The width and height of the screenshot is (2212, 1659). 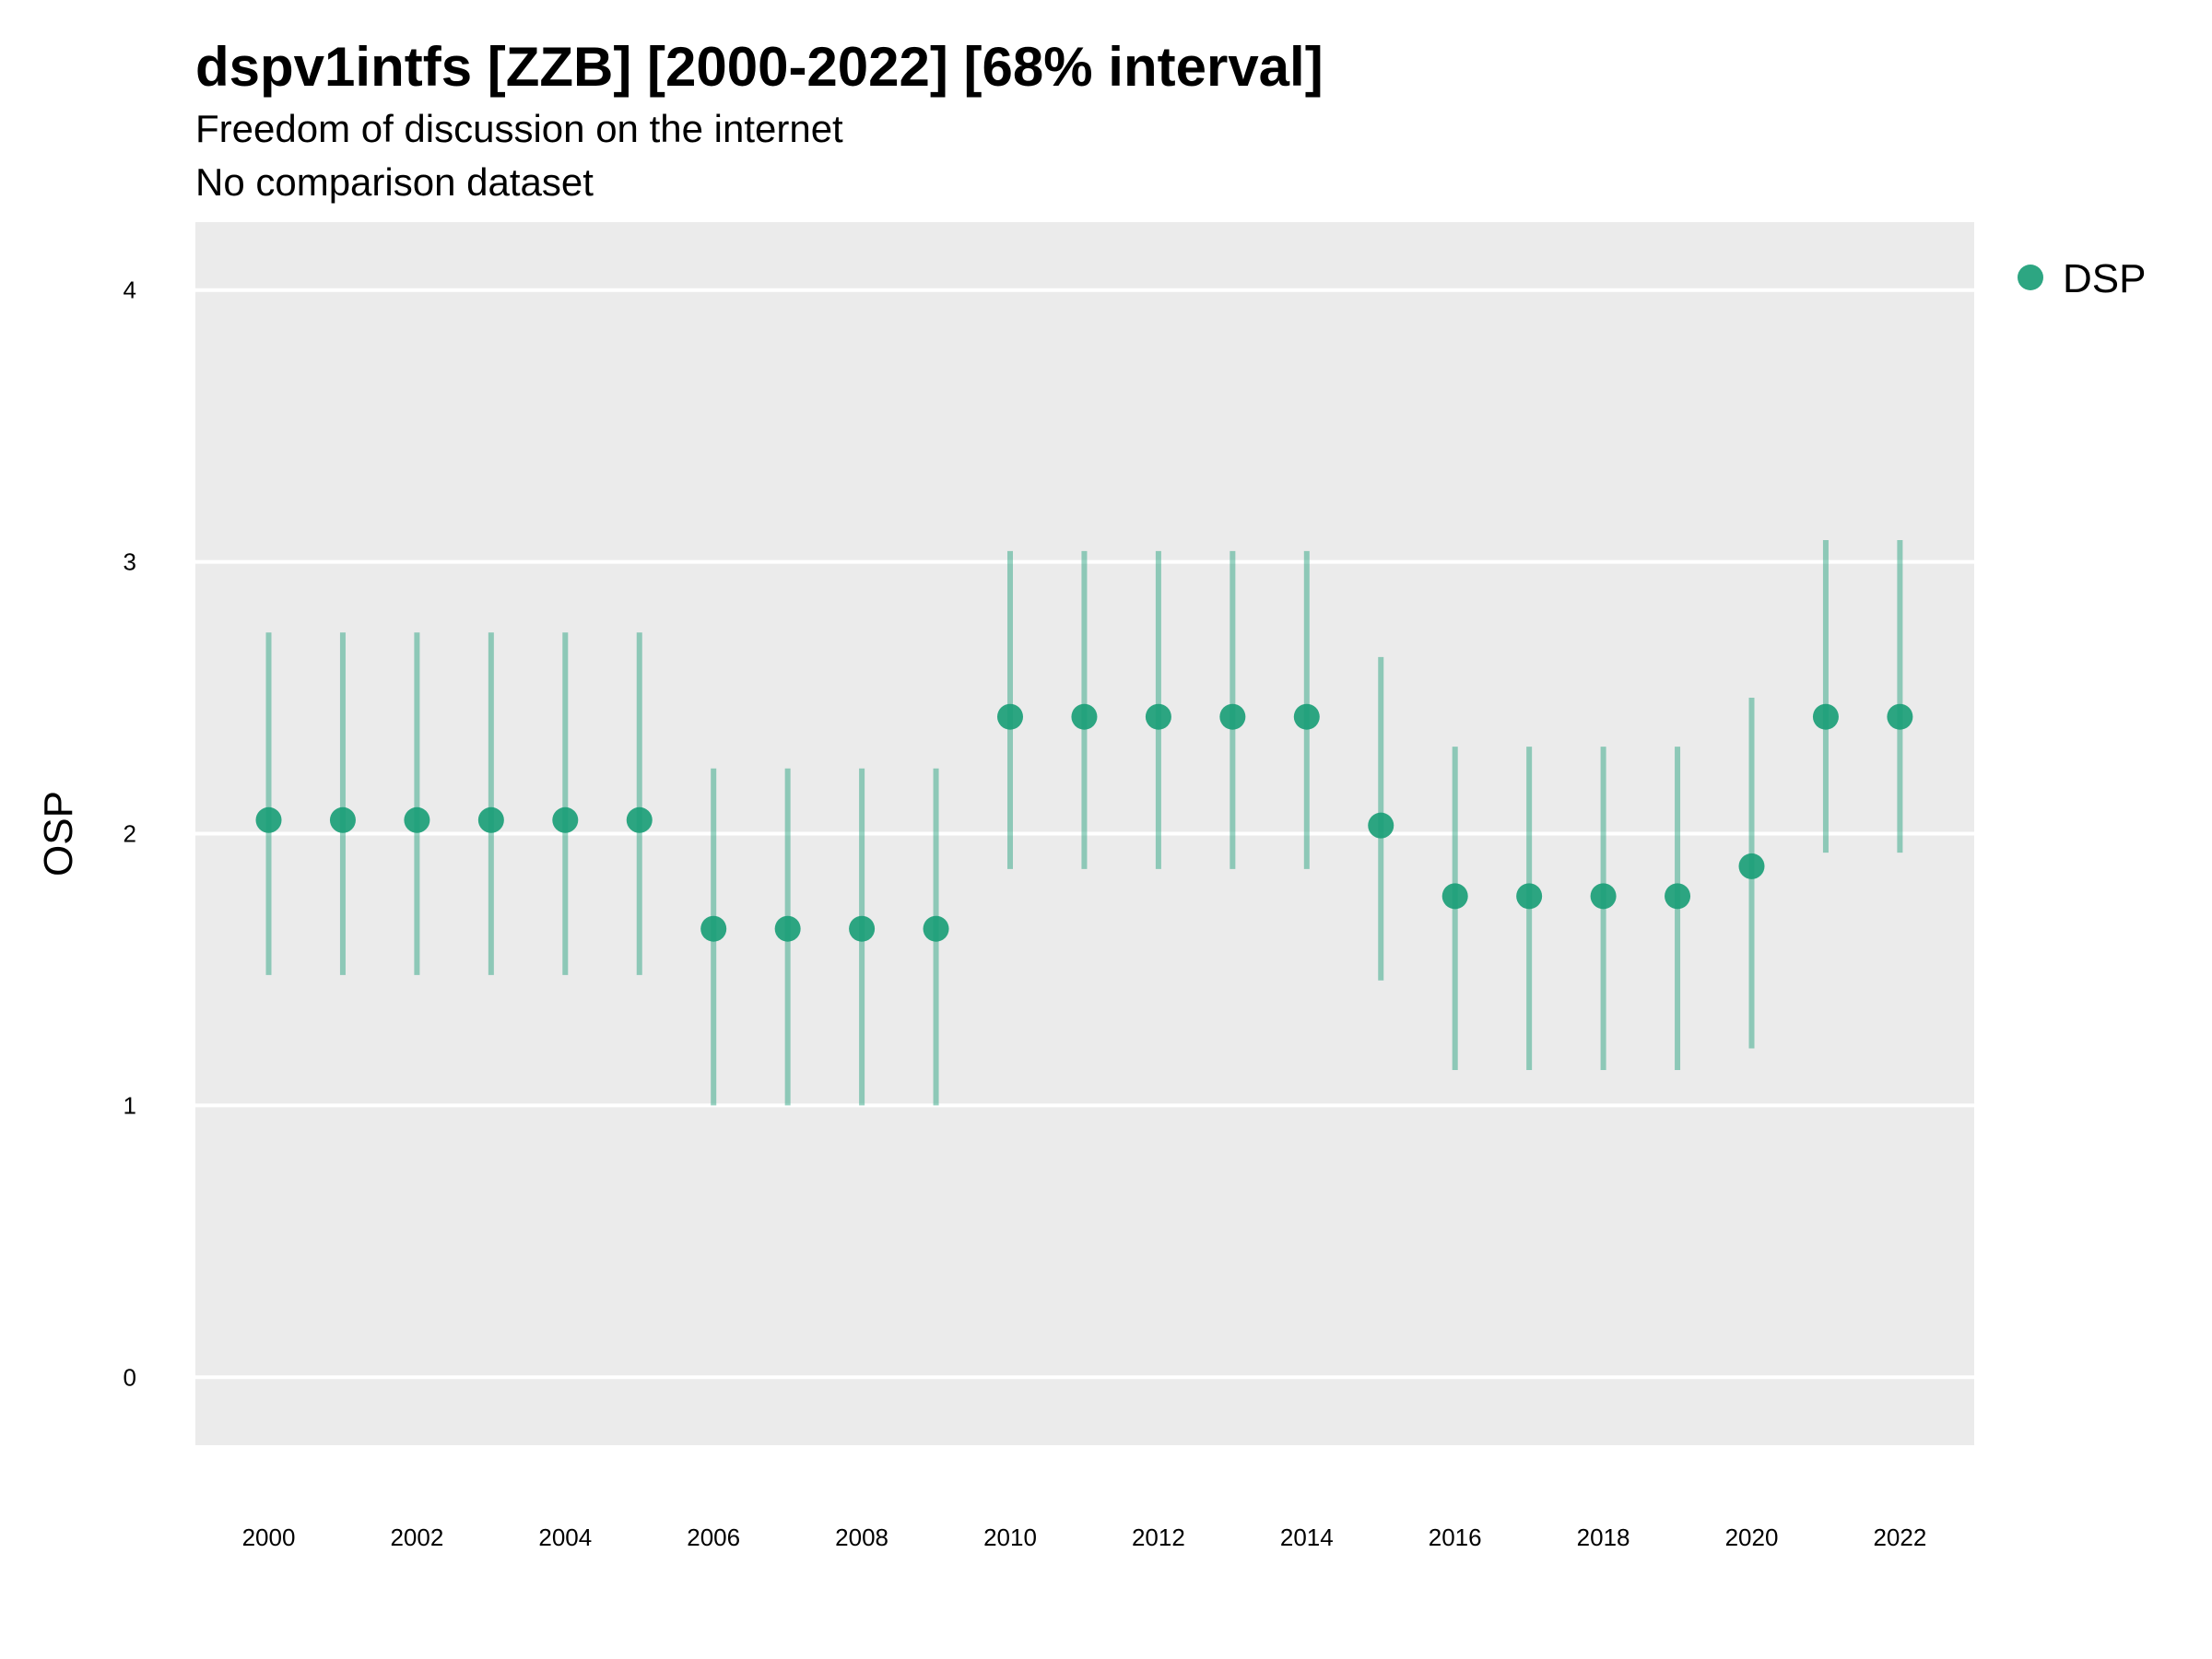 I want to click on chart-caption: No comparison dataset, so click(x=394, y=182).